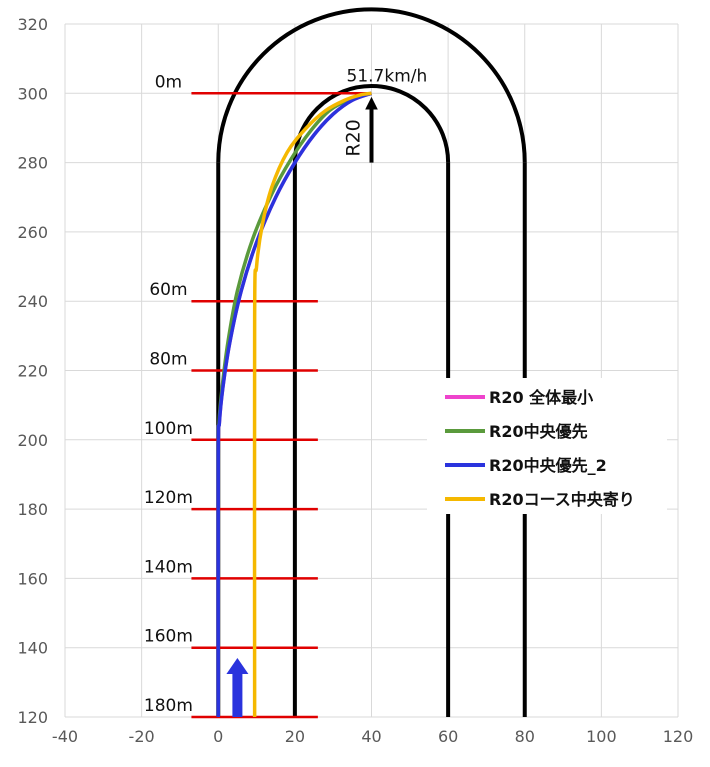 Image resolution: width=710 pixels, height=767 pixels. Describe the element at coordinates (371, 123) in the screenshot. I see `track-inner-turn` at that location.